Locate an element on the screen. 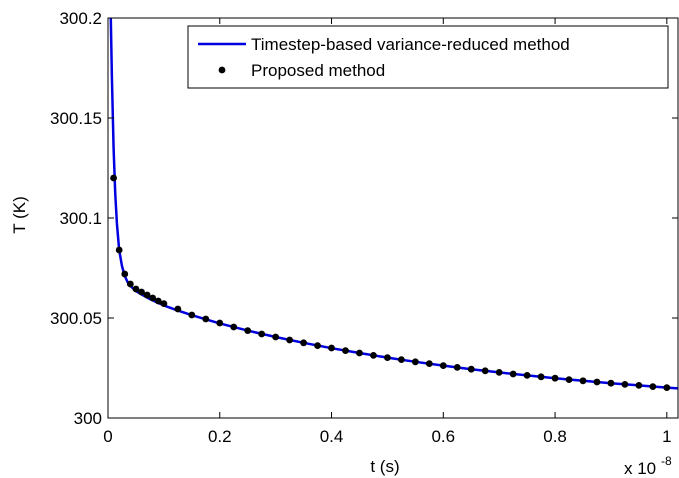 This screenshot has height=478, width=679. legend-box is located at coordinates (428, 57).